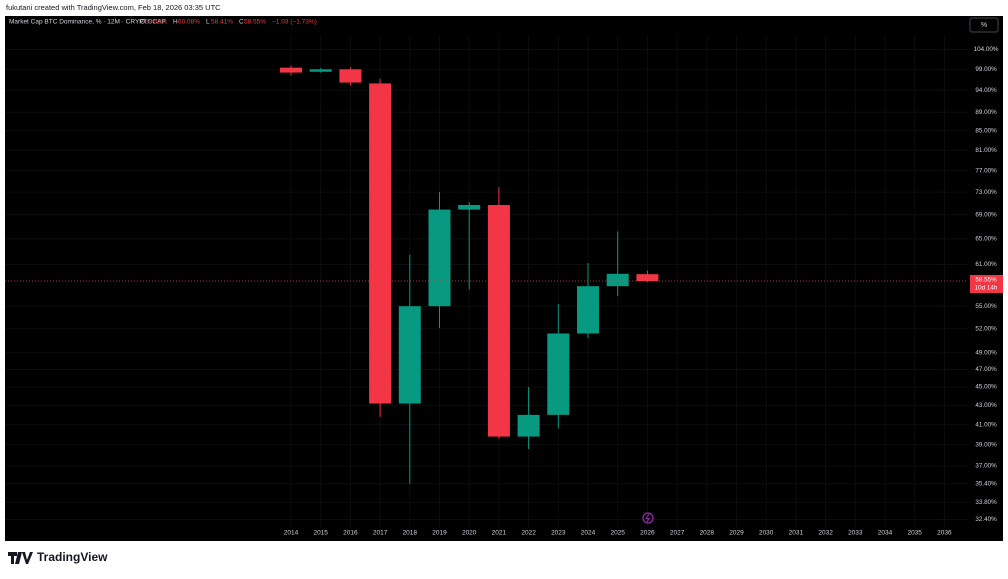 This screenshot has height=579, width=1008. Describe the element at coordinates (528, 533) in the screenshot. I see `x-tick-label: 2022` at that location.